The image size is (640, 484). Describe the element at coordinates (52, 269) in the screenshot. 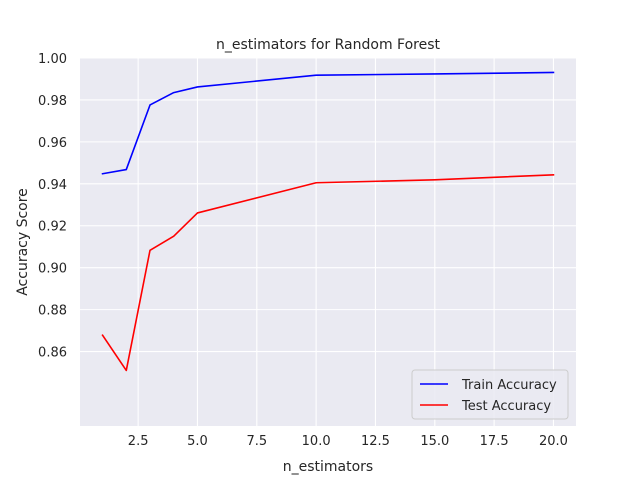

I see `y-tick-label: 0.90` at that location.